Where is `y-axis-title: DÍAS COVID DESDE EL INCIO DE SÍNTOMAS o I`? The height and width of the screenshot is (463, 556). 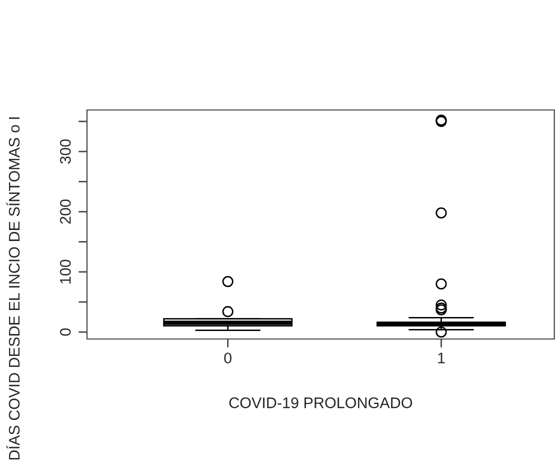
y-axis-title: DÍAS COVID DESDE EL INCIO DE SÍNTOMAS o I is located at coordinates (13, 288).